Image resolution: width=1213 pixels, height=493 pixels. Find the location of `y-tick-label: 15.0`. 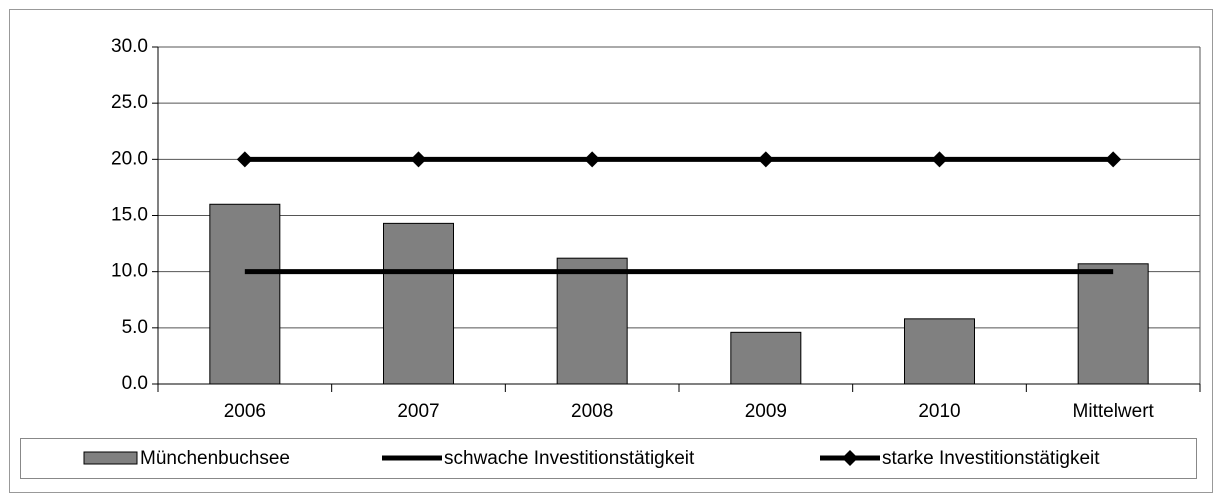

y-tick-label: 15.0 is located at coordinates (129, 215).